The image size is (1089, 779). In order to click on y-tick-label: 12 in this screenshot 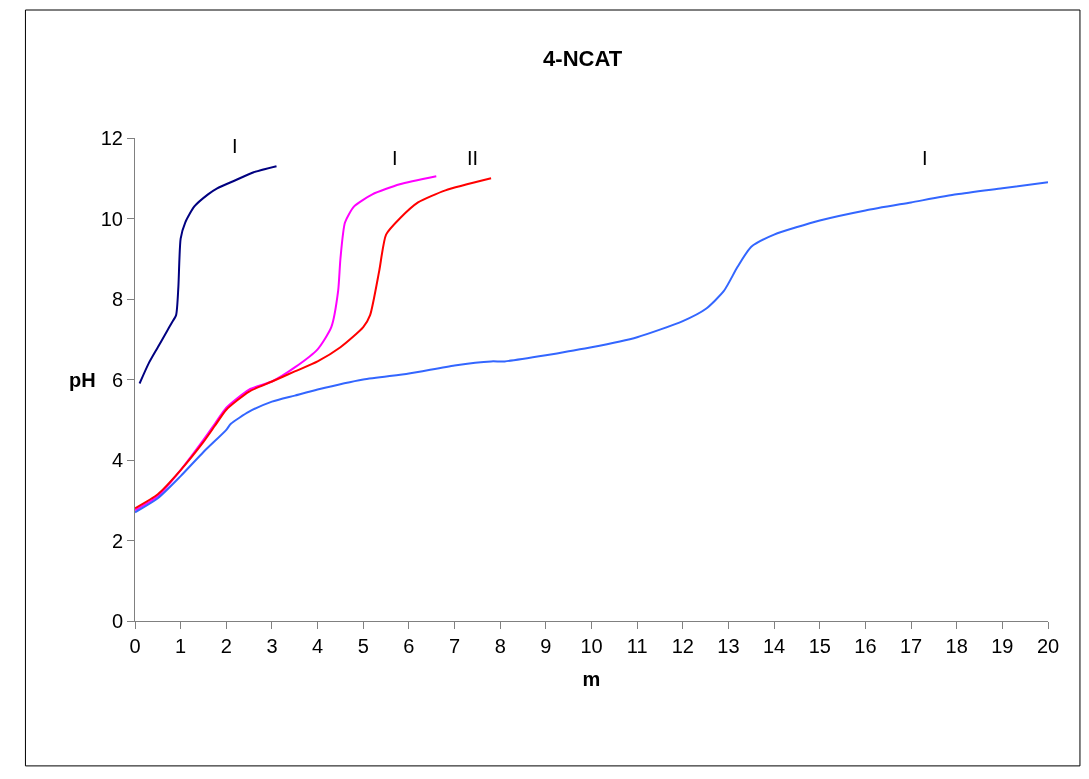, I will do `click(111, 138)`.